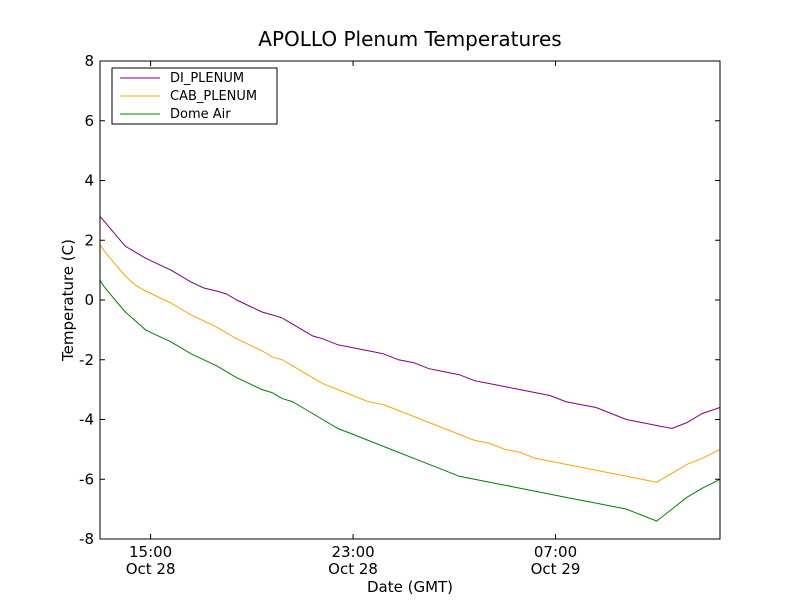  I want to click on y-axis-label: Temperature (C), so click(68, 300).